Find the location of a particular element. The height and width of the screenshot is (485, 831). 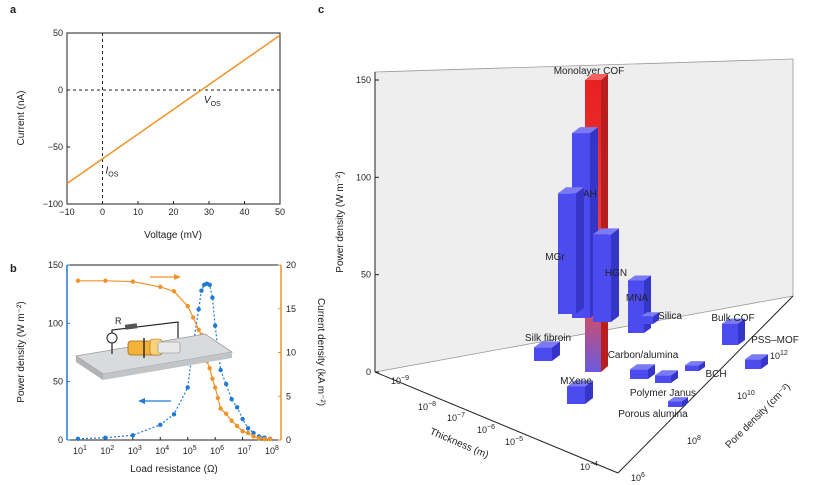

bar-label: Carbon/alumina is located at coordinates (643, 355).